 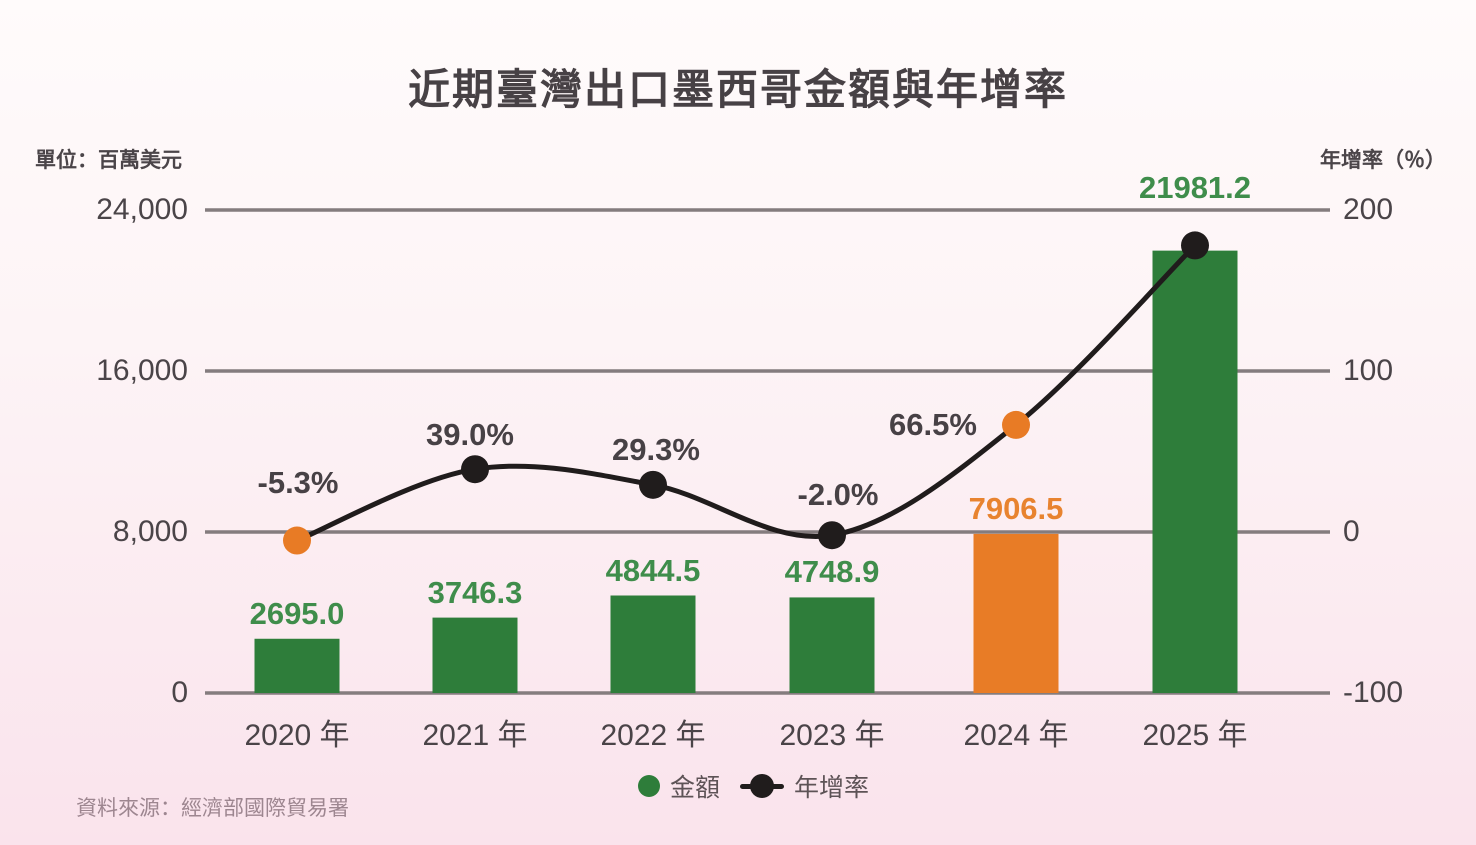 What do you see at coordinates (1016, 424) in the screenshot?
I see `line-point-2024` at bounding box center [1016, 424].